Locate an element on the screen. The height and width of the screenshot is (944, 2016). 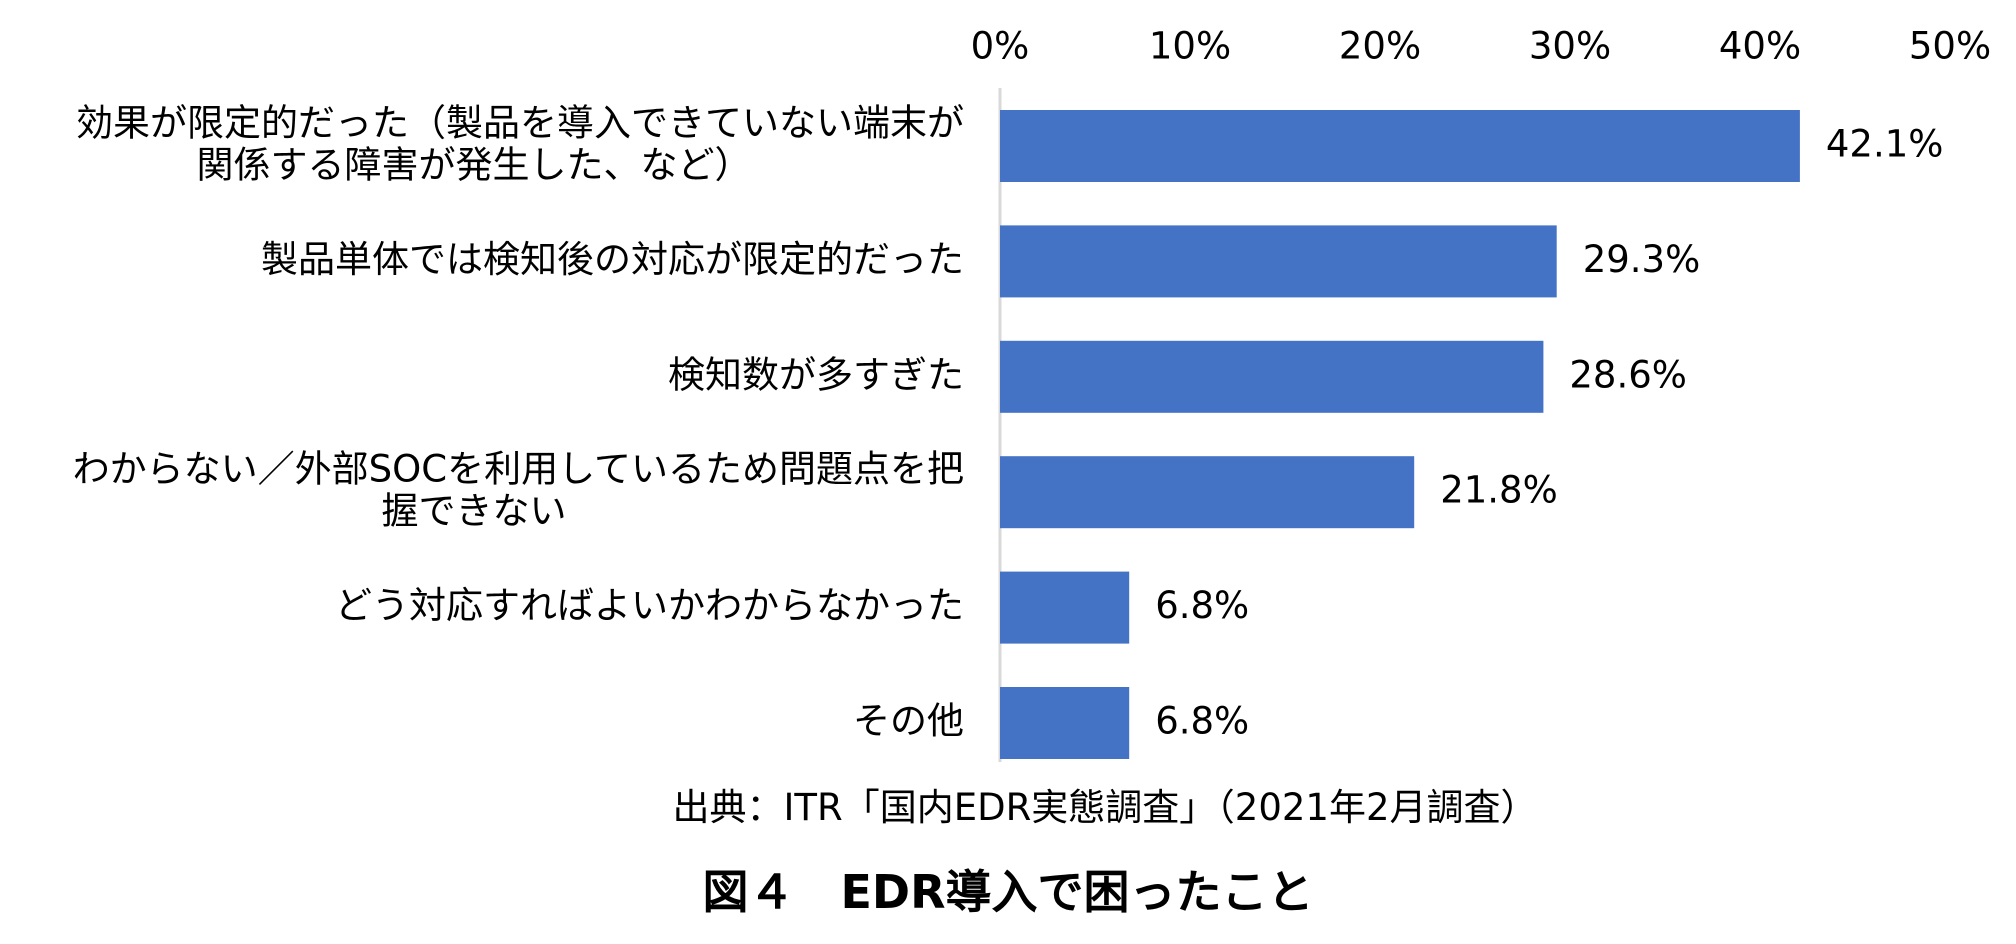
x-tick-label: 50% is located at coordinates (1950, 46).